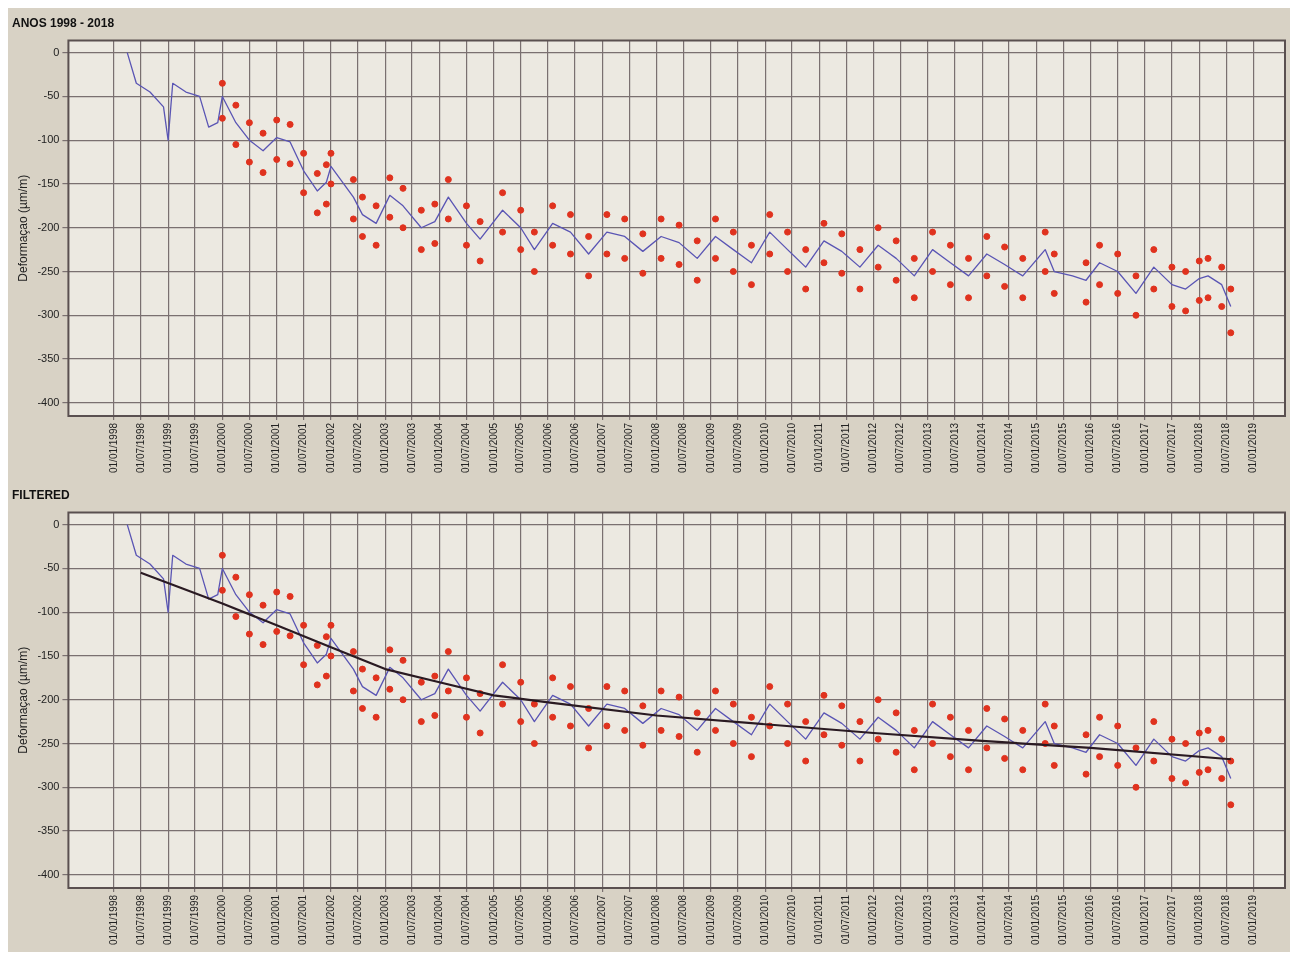 The image size is (1298, 963). Describe the element at coordinates (48, 183) in the screenshot. I see `y-tick-label: -150` at that location.